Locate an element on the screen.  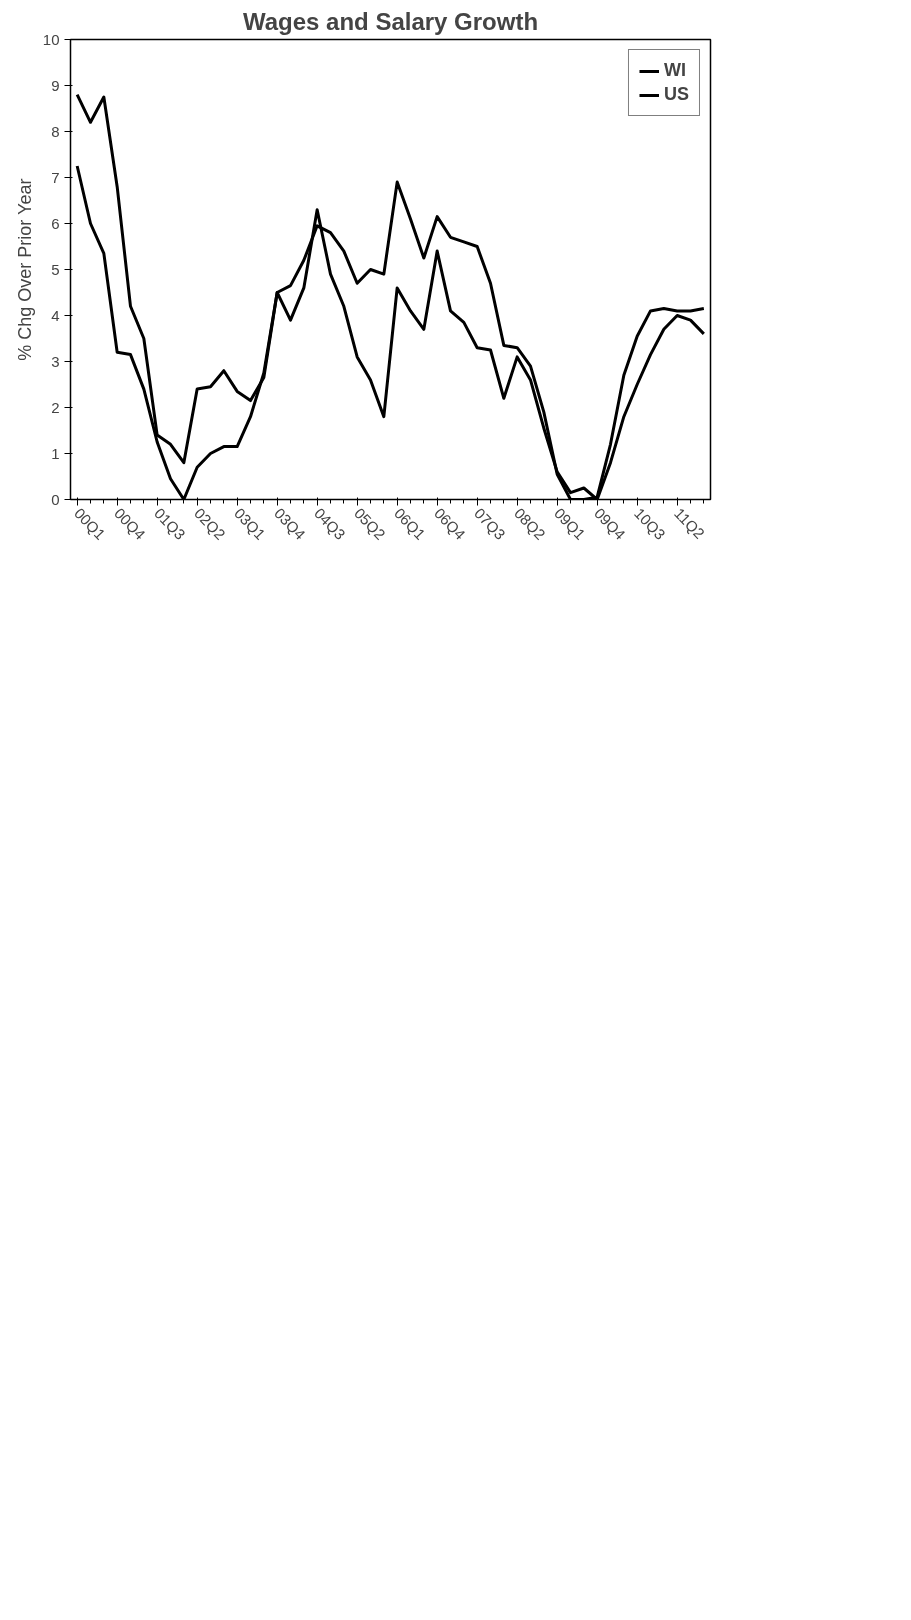
chart-title: Wages and Salary Growth is located at coordinates (390, 21).